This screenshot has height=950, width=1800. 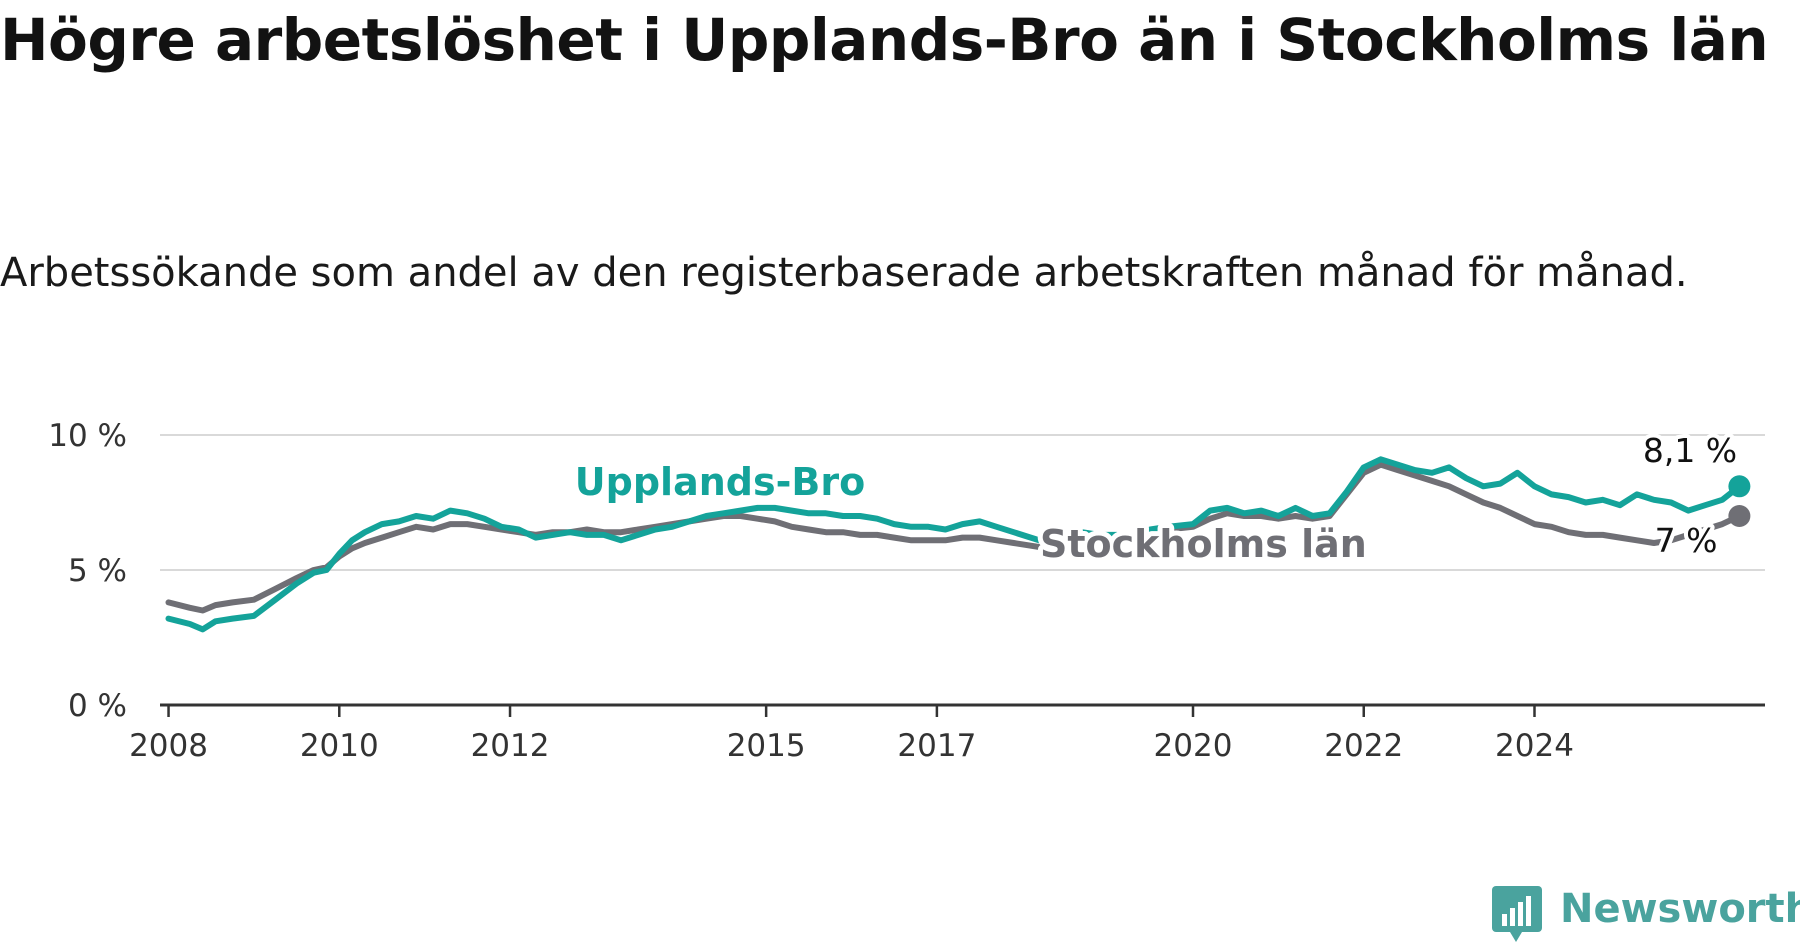 I want to click on end-value-label: 8,1 %, so click(x=1690, y=450).